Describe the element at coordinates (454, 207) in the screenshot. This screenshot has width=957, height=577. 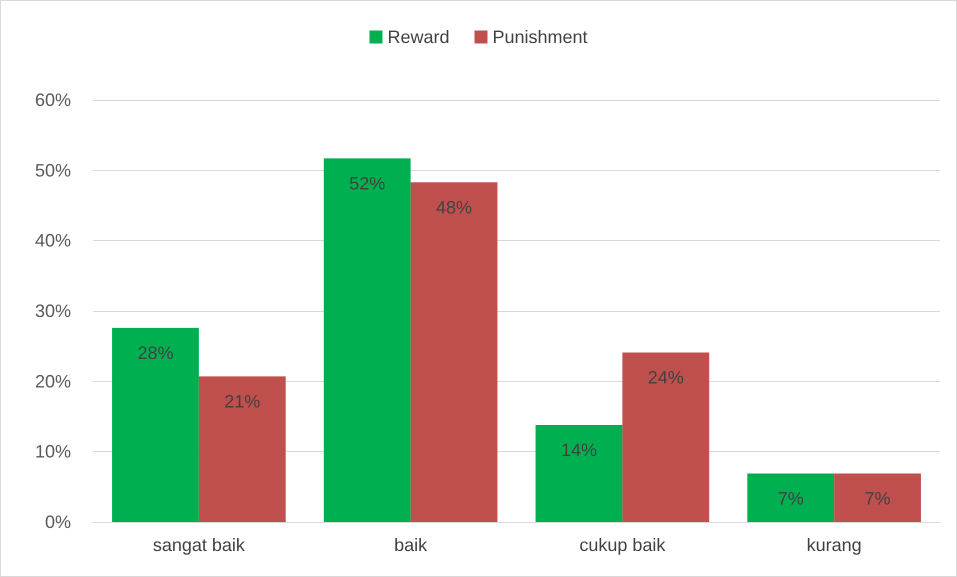
I see `data-label: 48%` at that location.